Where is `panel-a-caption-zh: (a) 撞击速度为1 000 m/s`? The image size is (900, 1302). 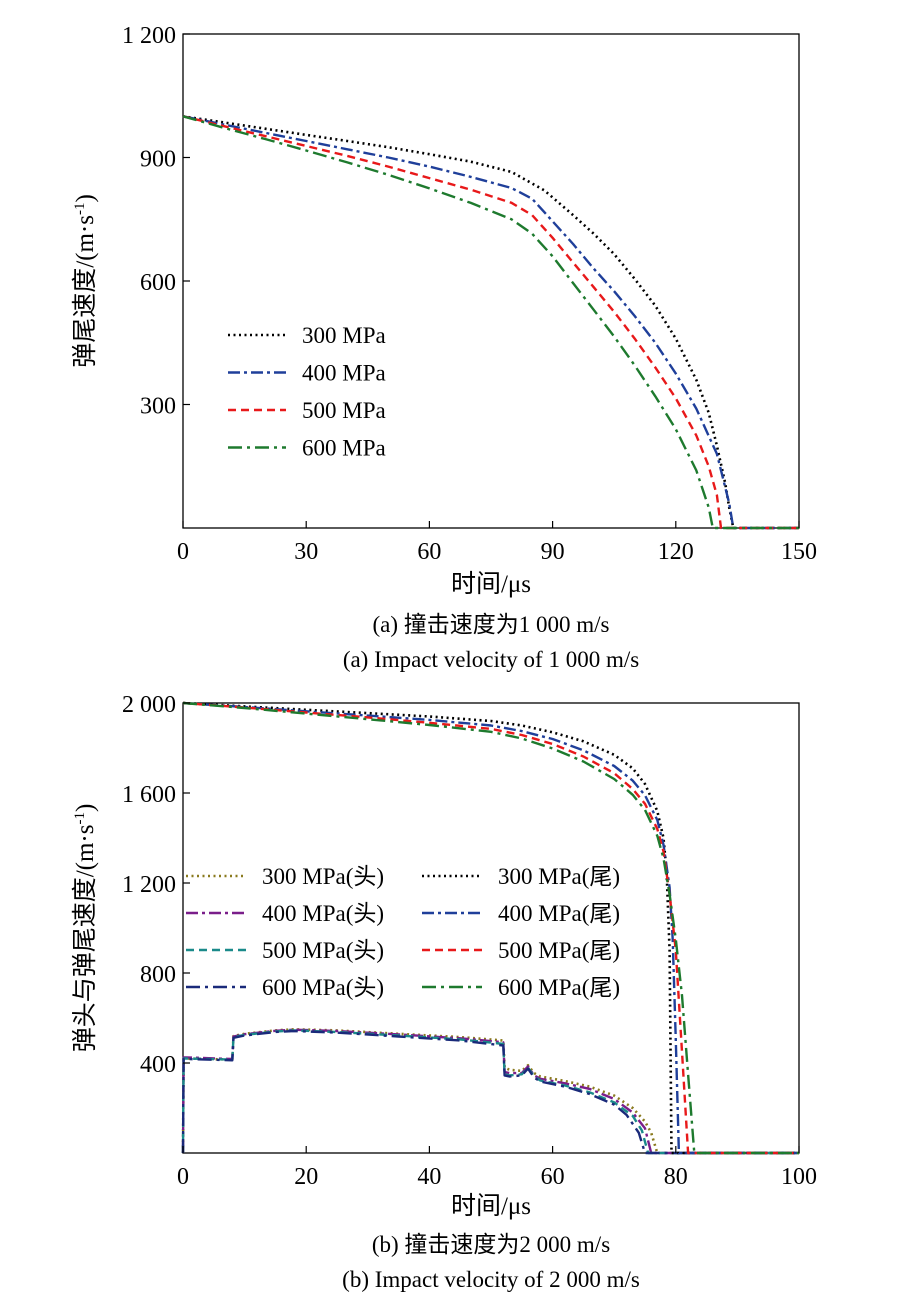
panel-a-caption-zh: (a) 撞击速度为1 000 m/s is located at coordinates (490, 624).